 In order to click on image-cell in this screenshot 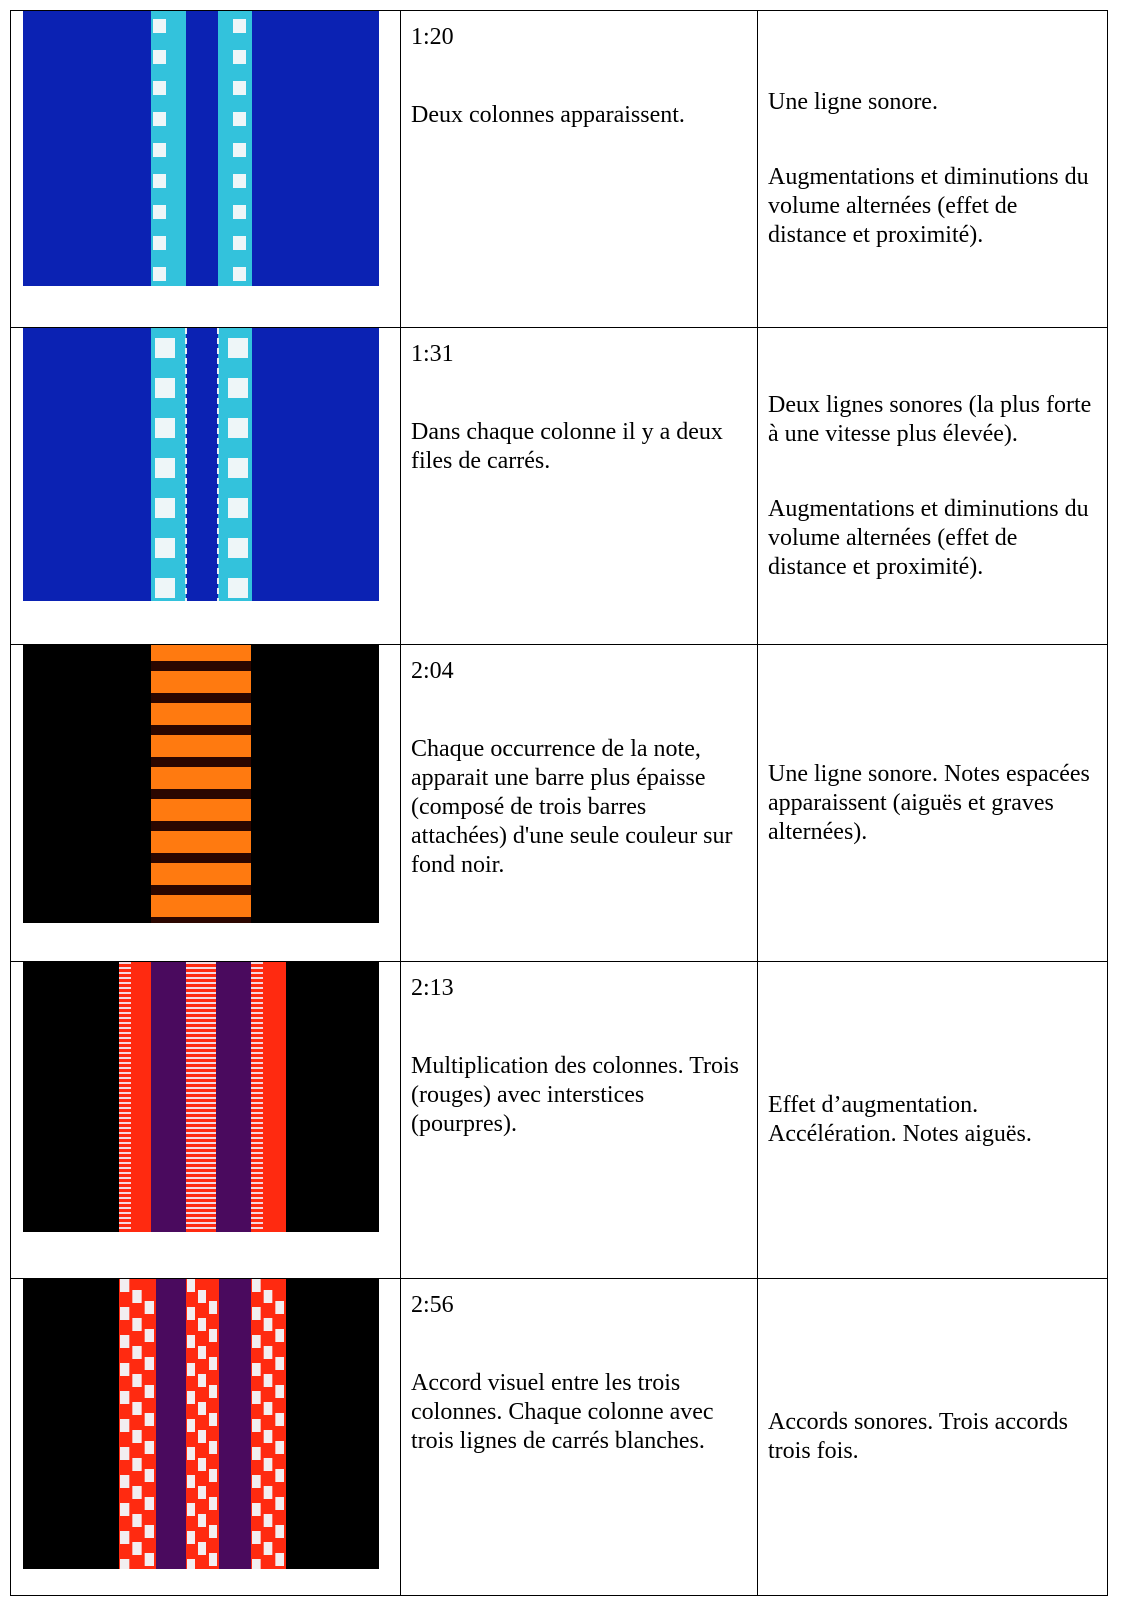, I will do `click(205, 1437)`.